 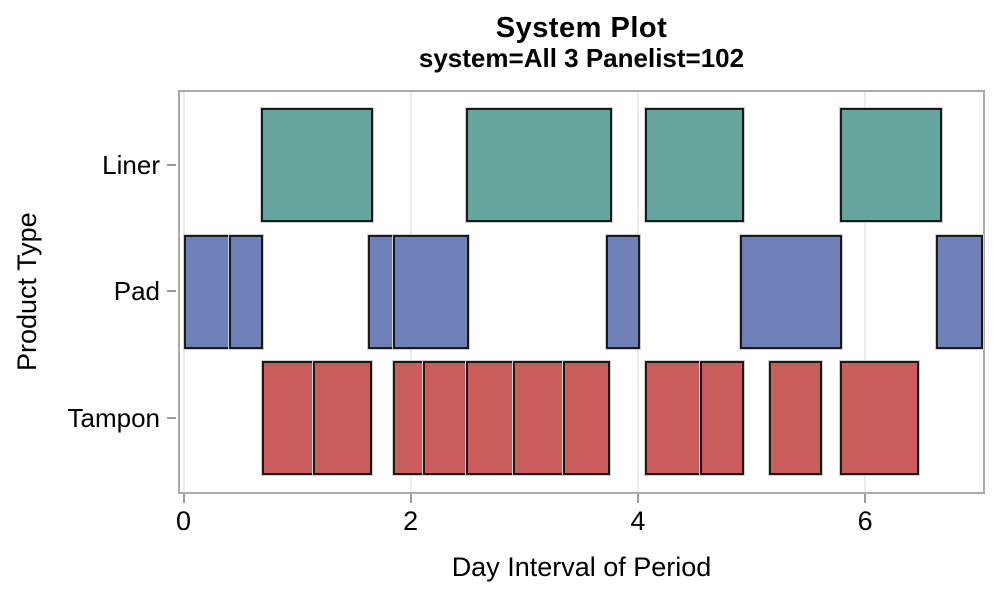 I want to click on chart-subtitle: system=All 3 Panelist=102, so click(x=581, y=58).